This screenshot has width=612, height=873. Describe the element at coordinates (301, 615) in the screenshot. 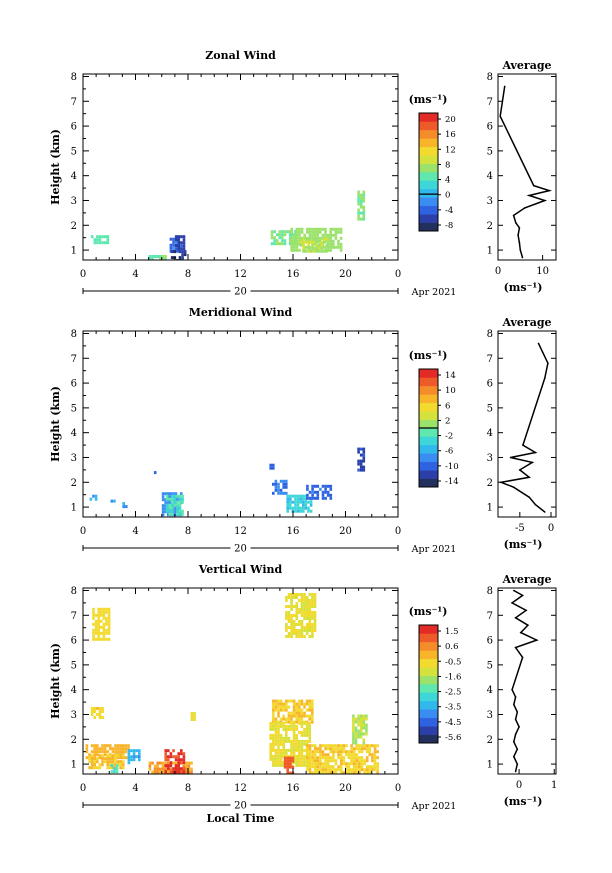

I see `heatmap-patch` at that location.